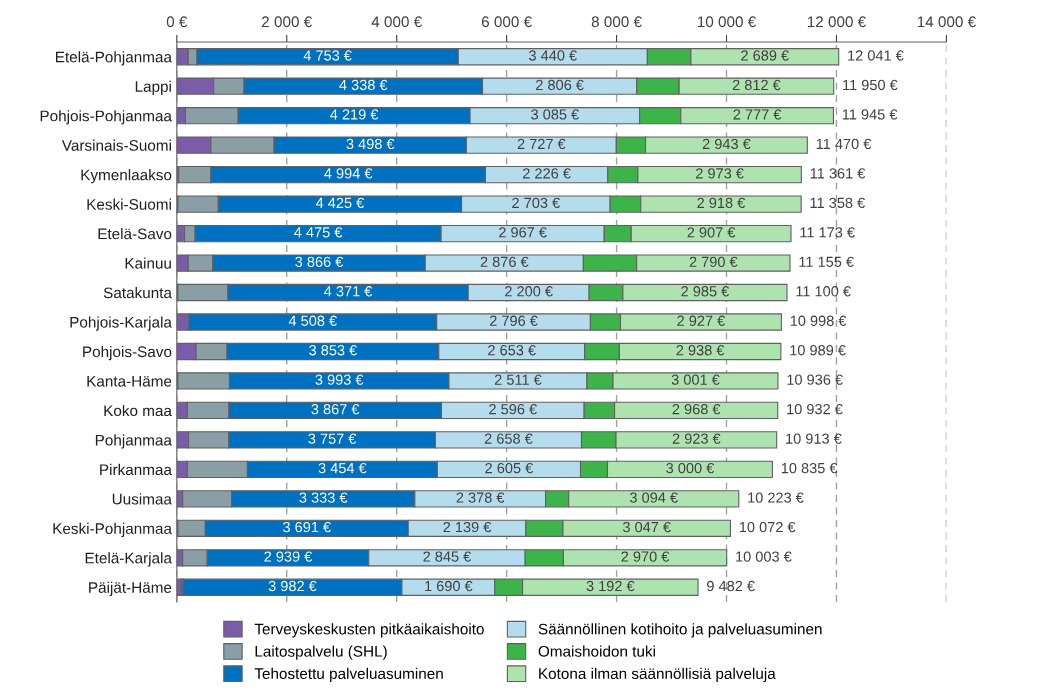  I want to click on data-label: 2 939 €, so click(288, 556).